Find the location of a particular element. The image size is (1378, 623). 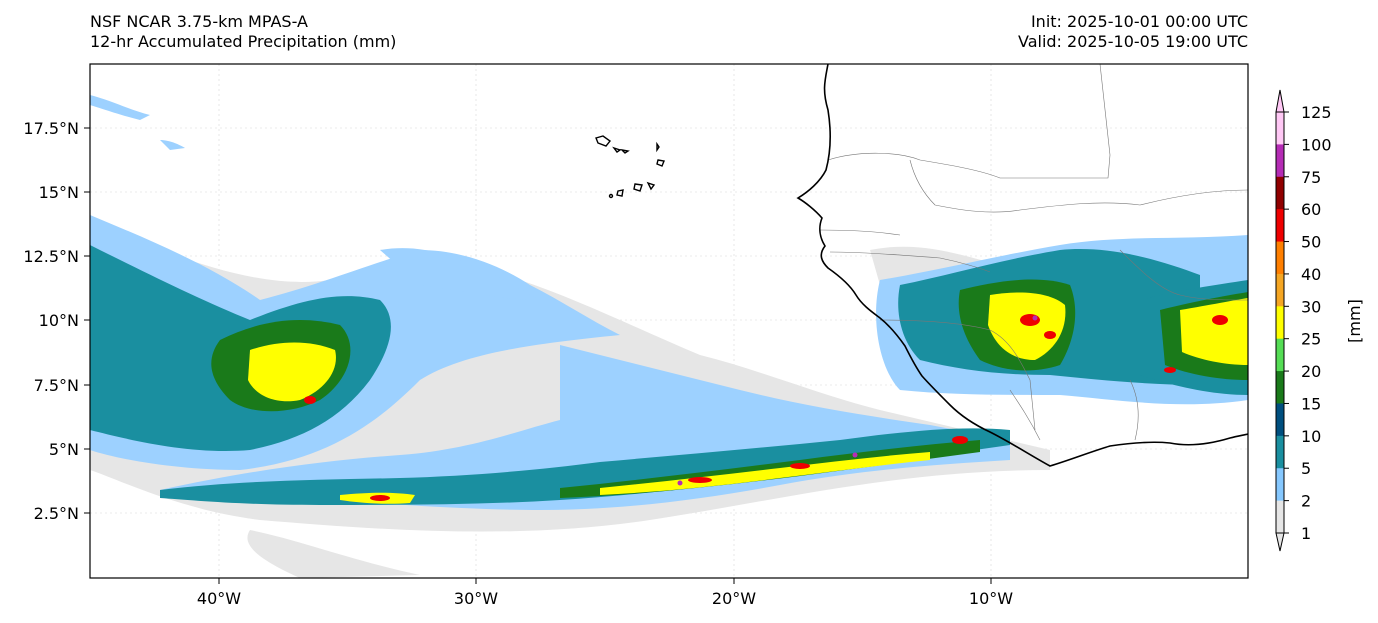

colorbar-bottom-extension is located at coordinates (1280, 542).